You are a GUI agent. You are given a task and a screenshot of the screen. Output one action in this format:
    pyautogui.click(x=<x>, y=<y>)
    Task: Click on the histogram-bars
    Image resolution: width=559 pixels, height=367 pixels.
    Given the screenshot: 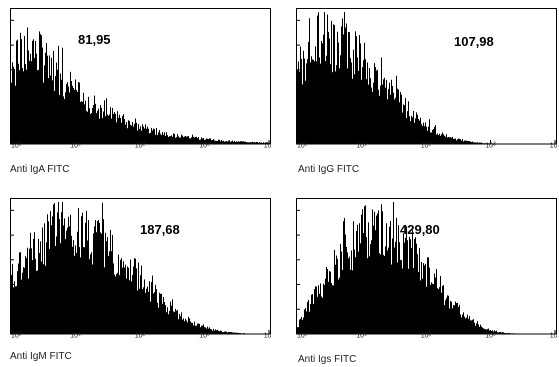 What is the action you would take?
    pyautogui.click(x=399, y=78)
    